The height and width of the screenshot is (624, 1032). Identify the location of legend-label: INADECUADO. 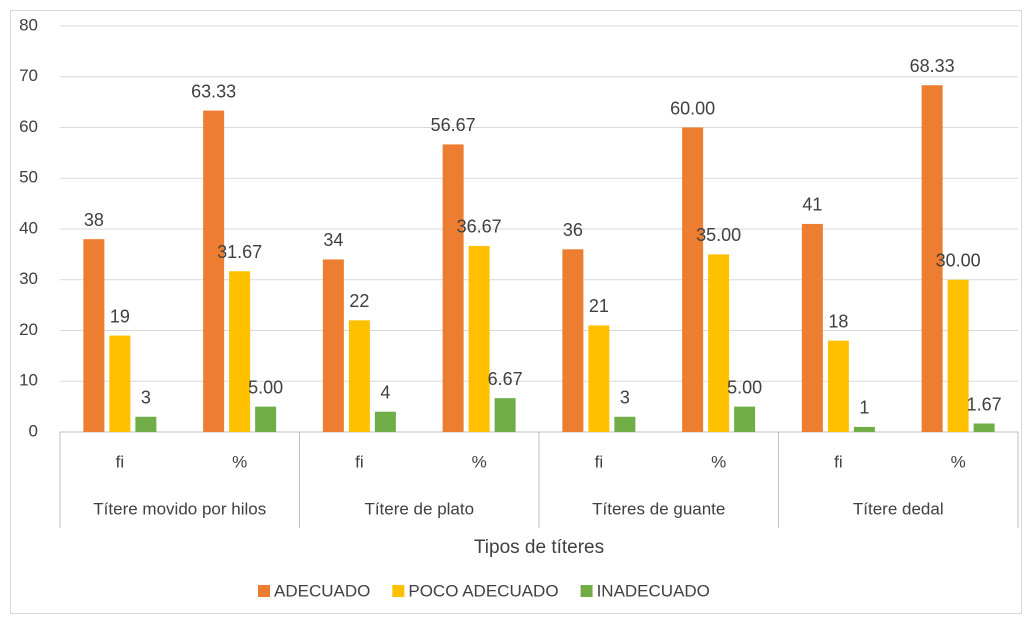
(653, 590).